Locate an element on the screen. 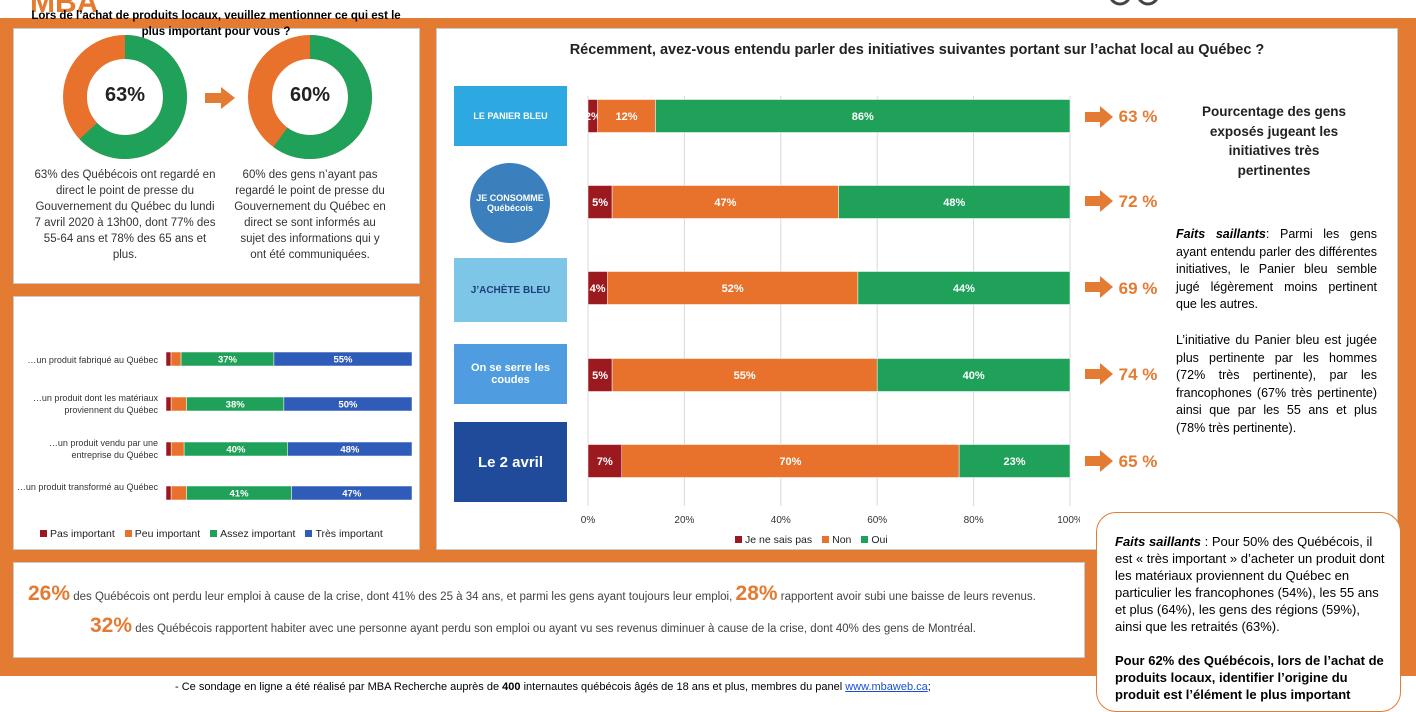 This screenshot has height=712, width=1416. donut-chart-informed is located at coordinates (310, 97).